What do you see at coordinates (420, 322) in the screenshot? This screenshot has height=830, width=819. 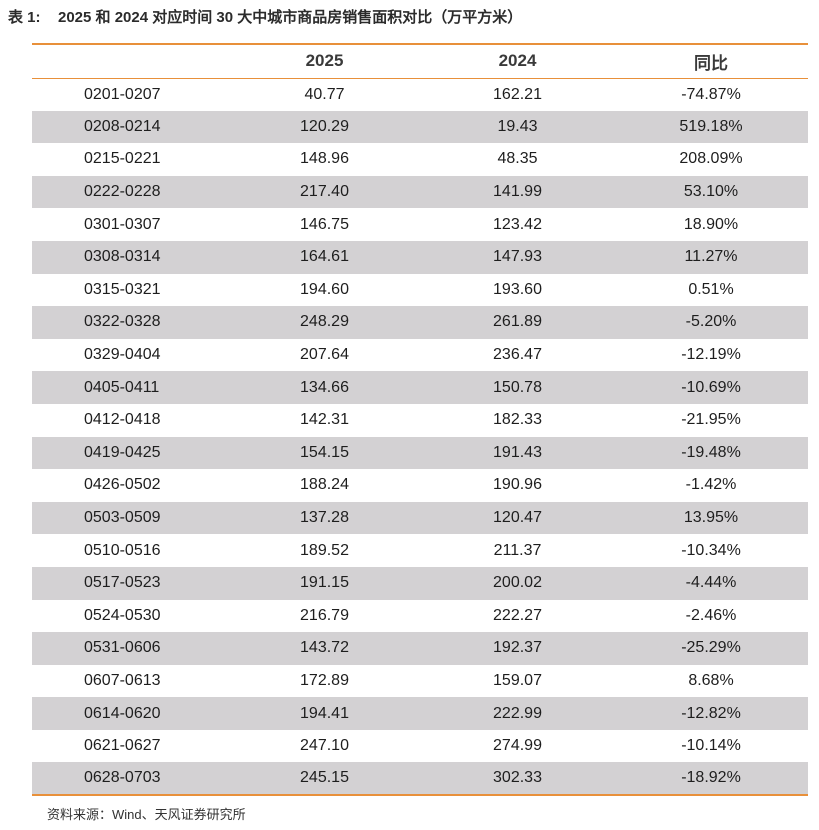 I see `table-row: 0322-0328 248.29 261.89 -5.20%` at bounding box center [420, 322].